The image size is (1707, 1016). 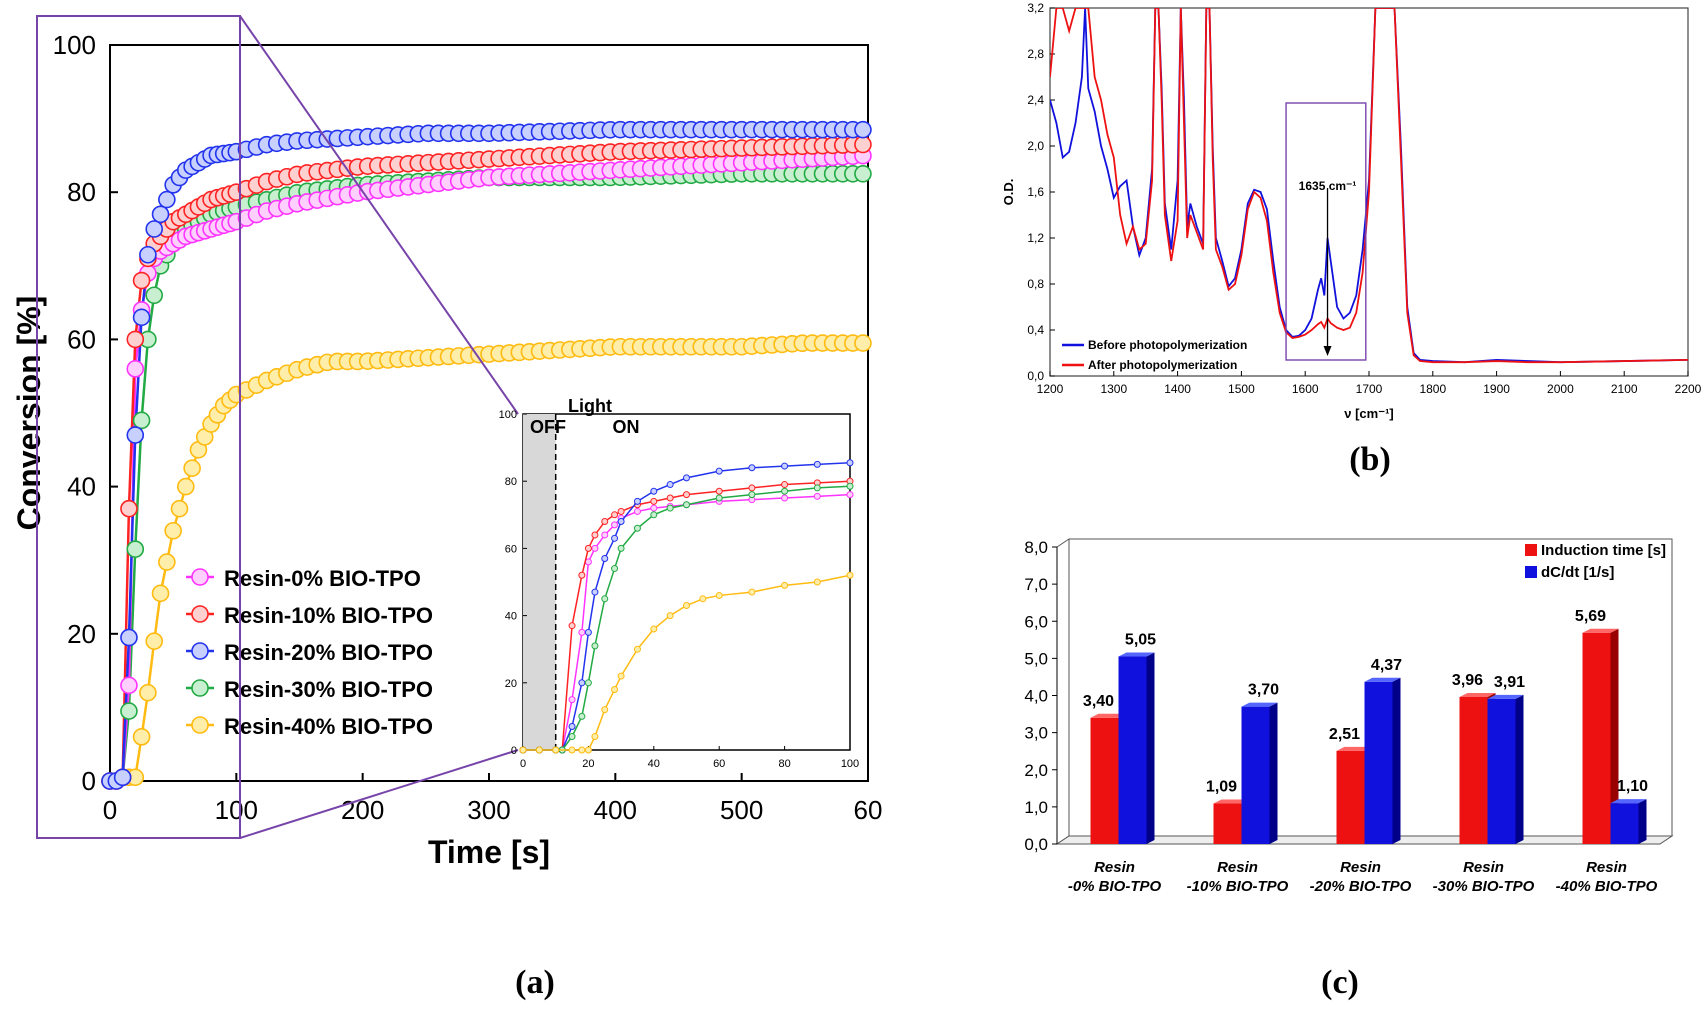 What do you see at coordinates (1035, 146) in the screenshot?
I see `y-tick-label-b: 2,0` at bounding box center [1035, 146].